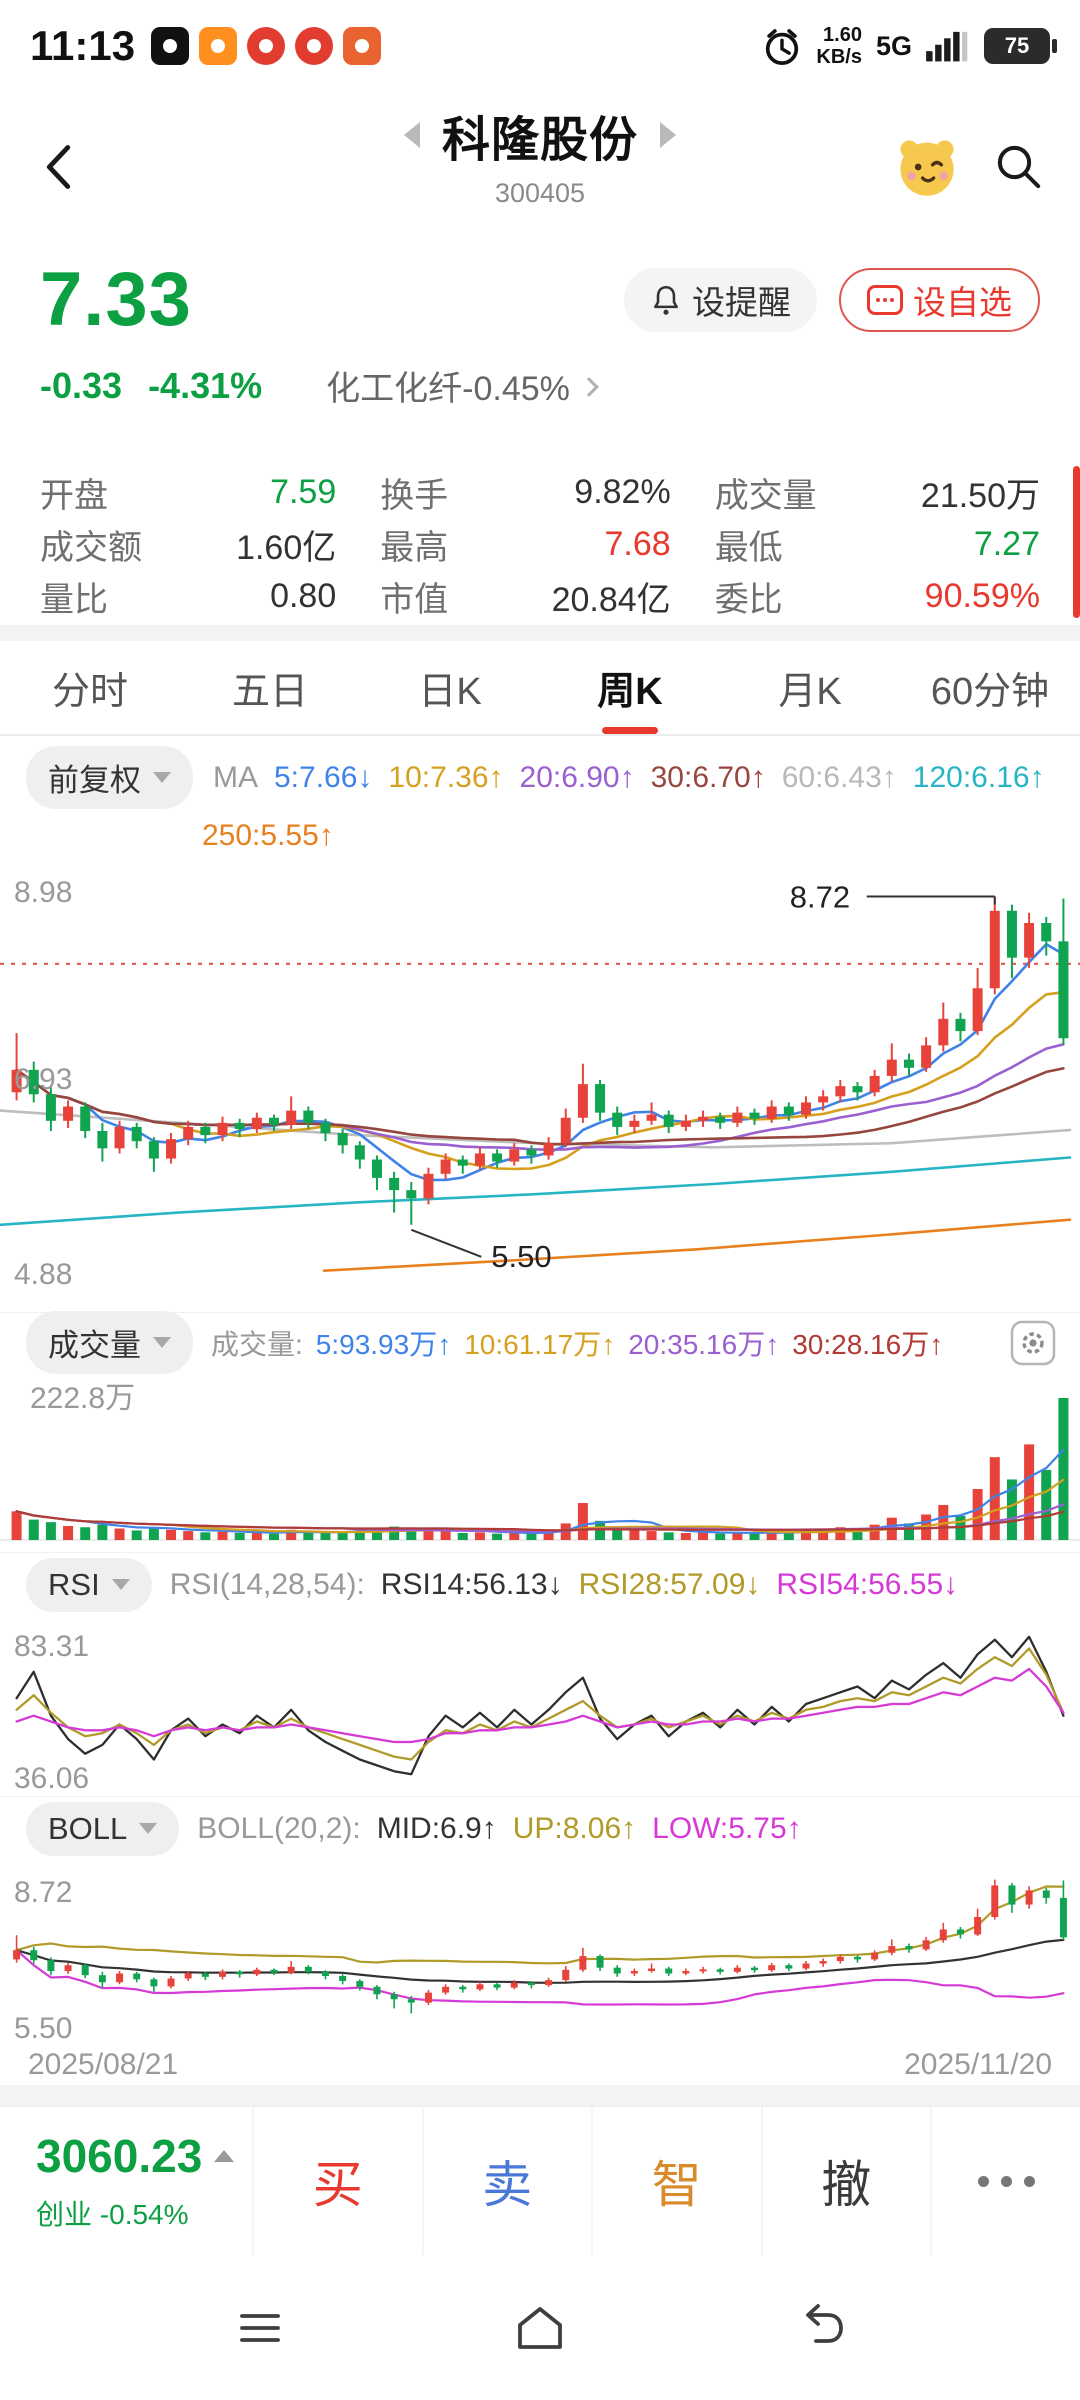 Image resolution: width=1080 pixels, height=2400 pixels. What do you see at coordinates (720, 299) in the screenshot?
I see `set-alert-button: 设提醒` at bounding box center [720, 299].